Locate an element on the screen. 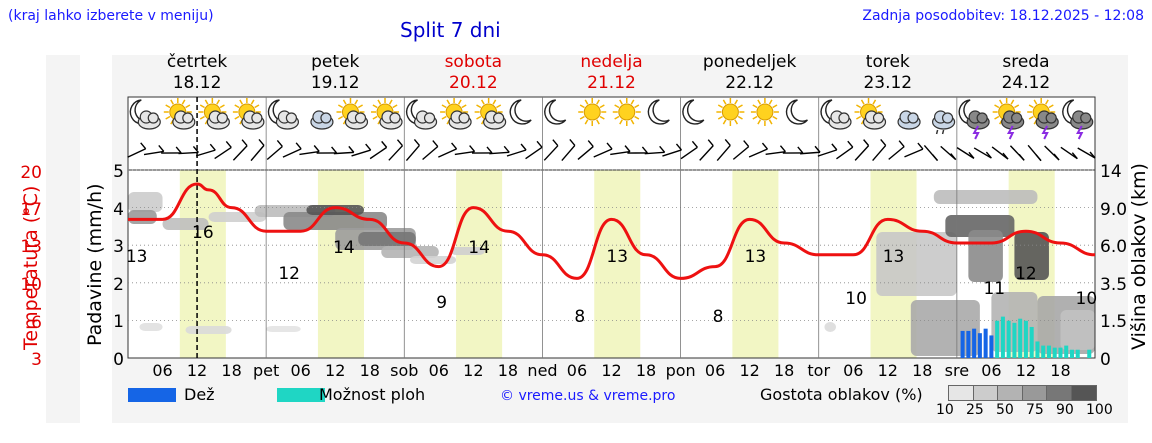 This screenshot has width=1152, height=443. cloud-height-tick: 14 is located at coordinates (1111, 172).